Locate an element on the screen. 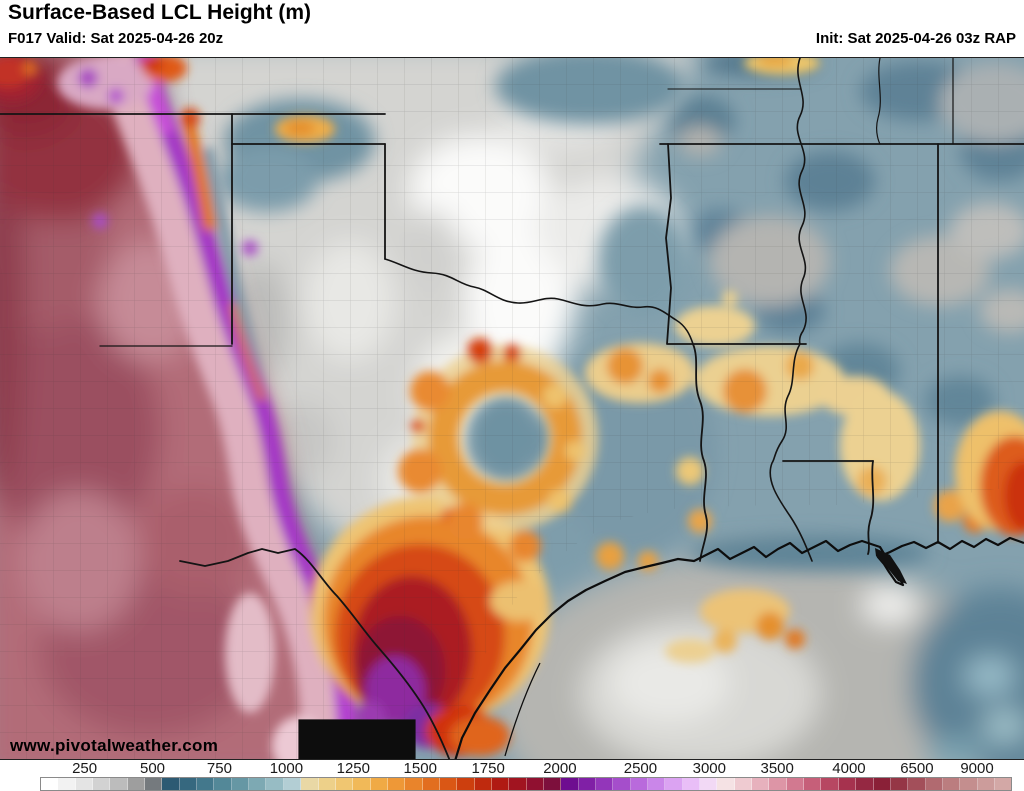 The width and height of the screenshot is (1024, 791). init-time-label: Init: Sat 2025-04-26 03z RAP is located at coordinates (915, 38).